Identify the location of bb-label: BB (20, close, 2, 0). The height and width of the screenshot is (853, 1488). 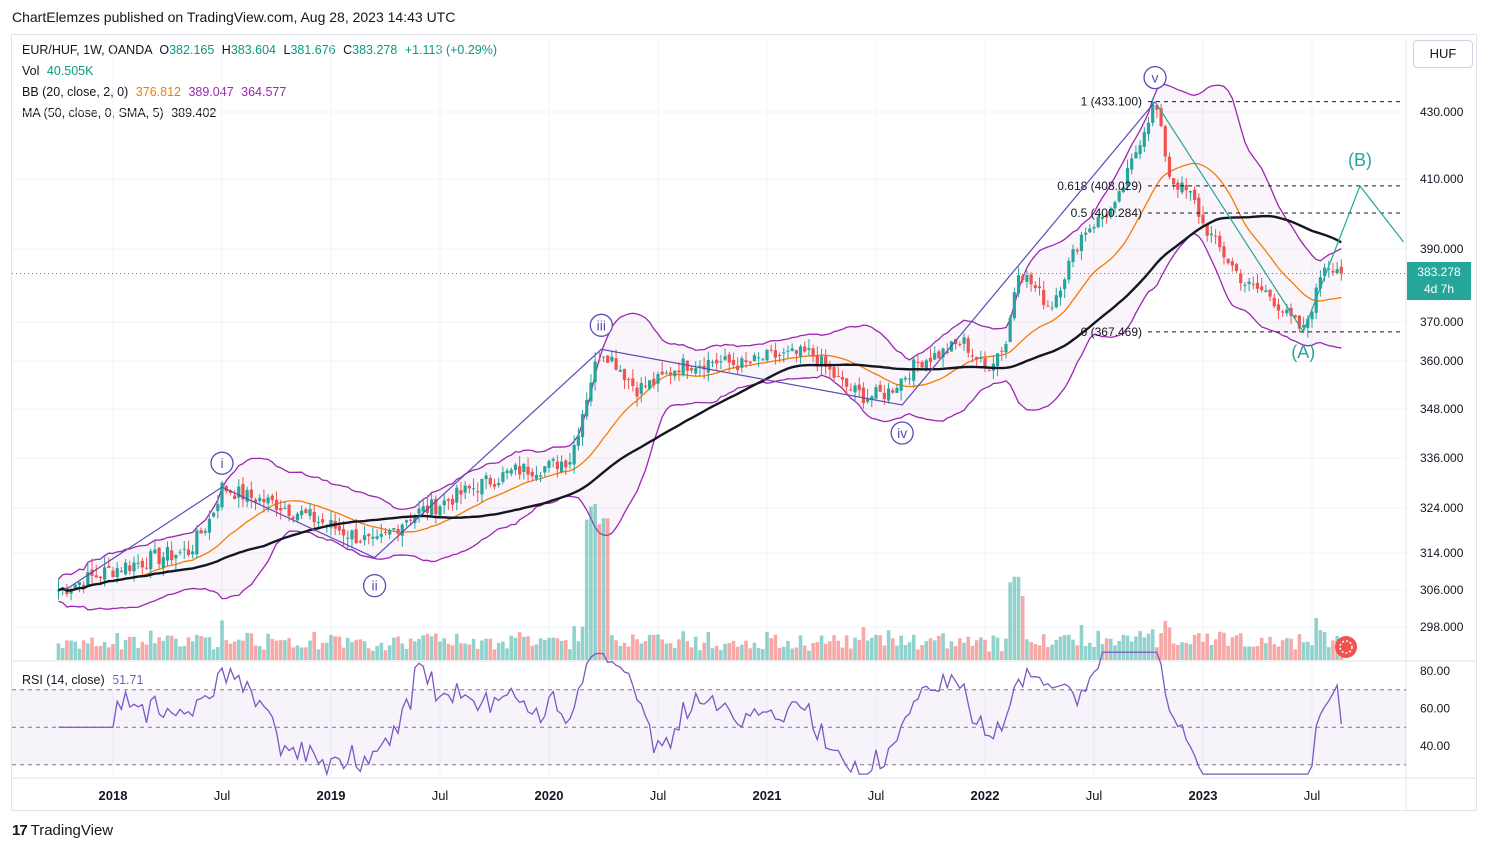
(75, 92).